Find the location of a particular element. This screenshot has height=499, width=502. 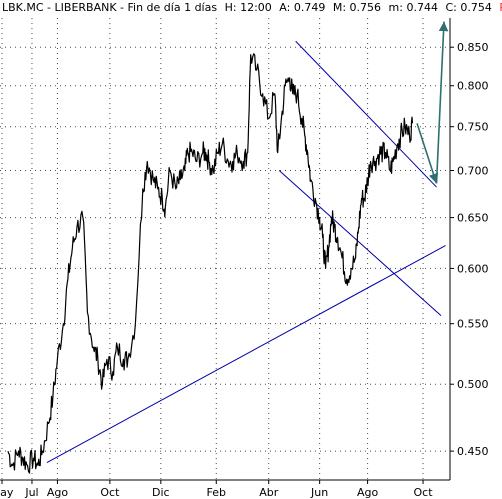

x-tick-label: May is located at coordinates (7, 492).